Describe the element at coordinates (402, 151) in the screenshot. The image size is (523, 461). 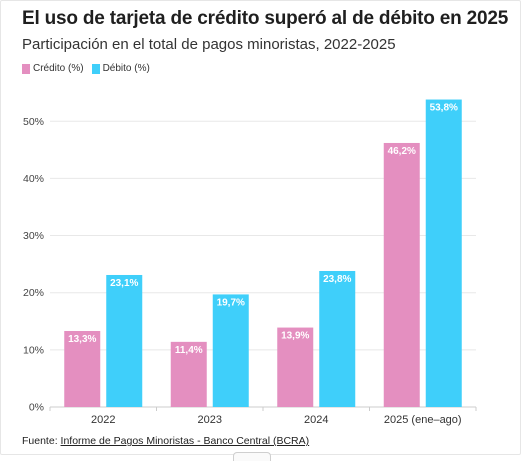
I see `data-label-credito: 46,2%` at that location.